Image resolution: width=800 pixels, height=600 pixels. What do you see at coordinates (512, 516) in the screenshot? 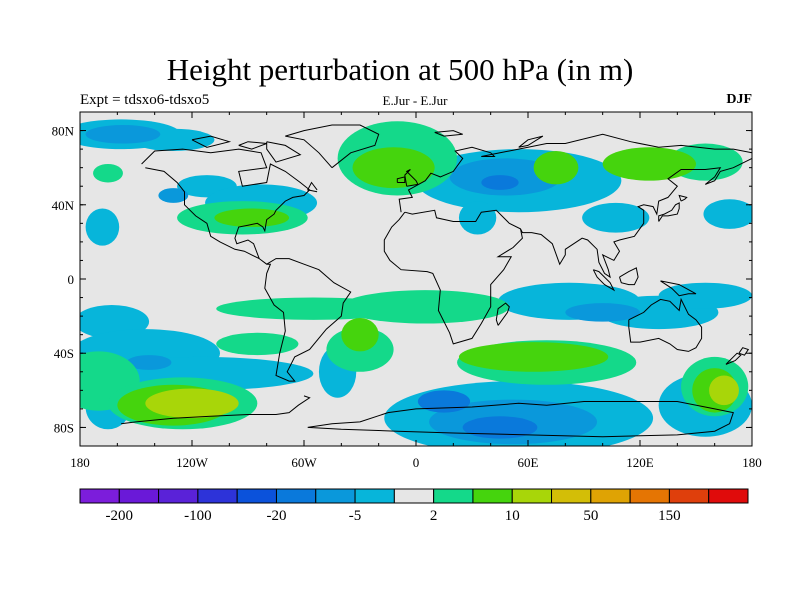
I see `colorbar-label: 10` at bounding box center [512, 516].